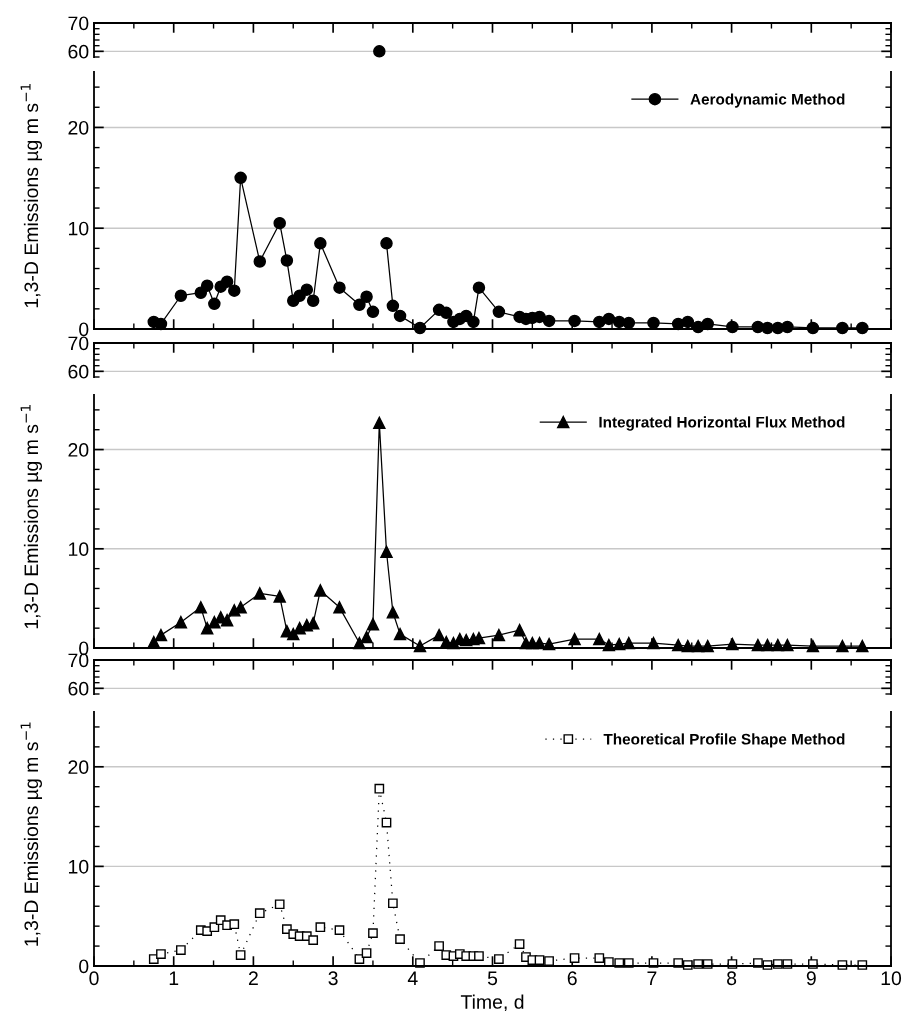 This screenshot has height=1036, width=904. What do you see at coordinates (722, 423) in the screenshot?
I see `legend-label: Integrated Horizontal Flux Method` at bounding box center [722, 423].